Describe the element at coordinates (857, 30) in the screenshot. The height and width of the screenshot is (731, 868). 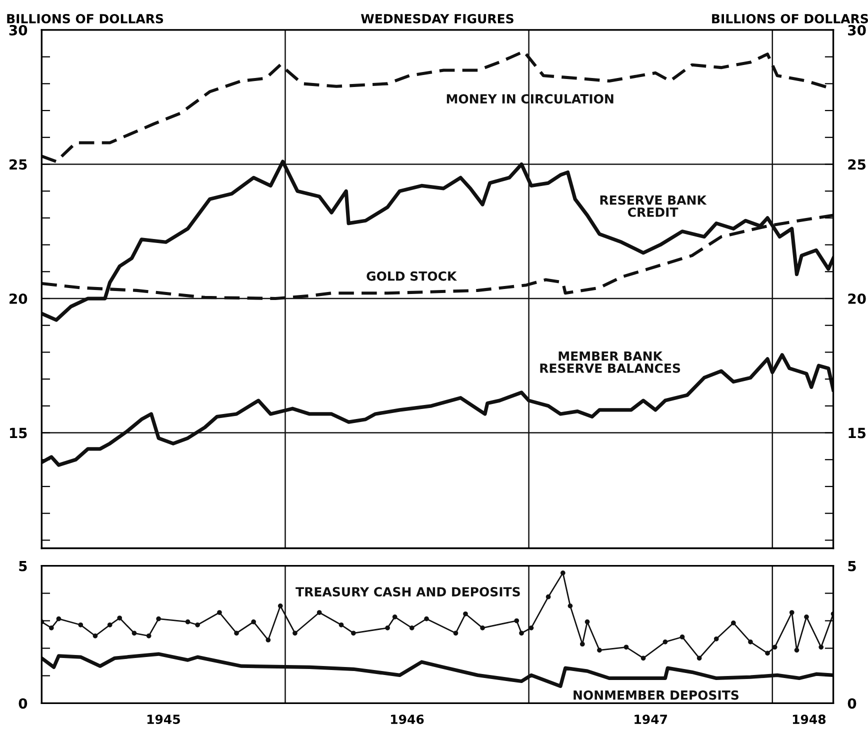
I see `y2-tick-label: 30` at that location.